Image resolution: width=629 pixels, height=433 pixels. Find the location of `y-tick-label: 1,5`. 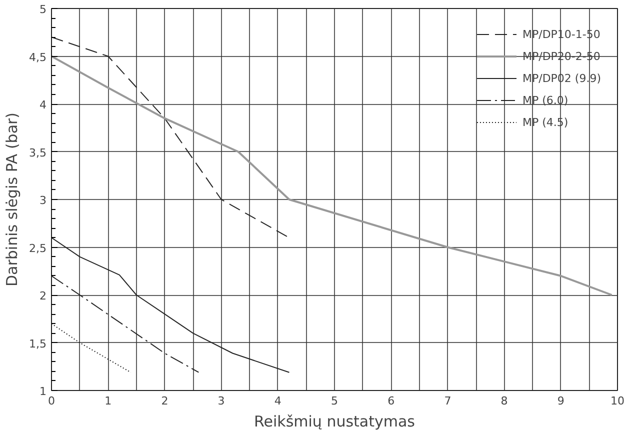

y-tick-label: 1,5 is located at coordinates (38, 343).